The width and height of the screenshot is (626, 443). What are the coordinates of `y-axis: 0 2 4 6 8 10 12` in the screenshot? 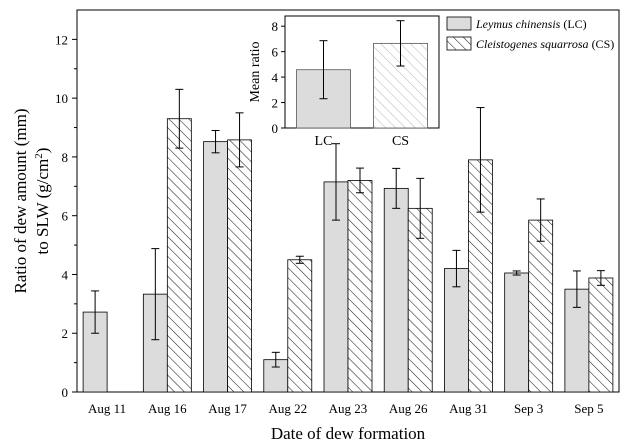 It's located at (66, 216).